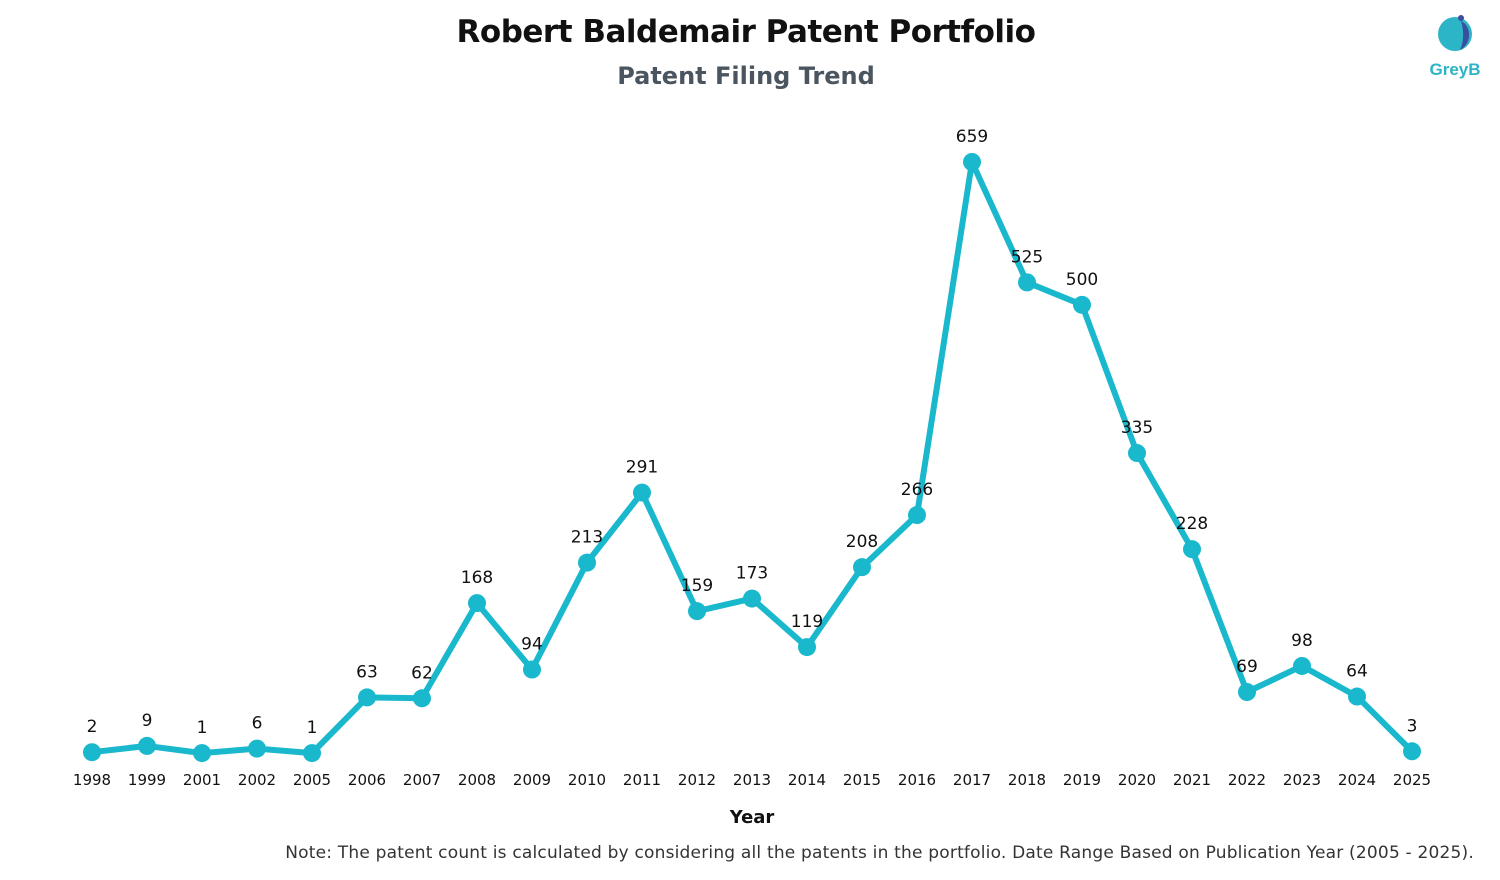 Image resolution: width=1500 pixels, height=880 pixels. I want to click on data-label-2020: 335, so click(1137, 428).